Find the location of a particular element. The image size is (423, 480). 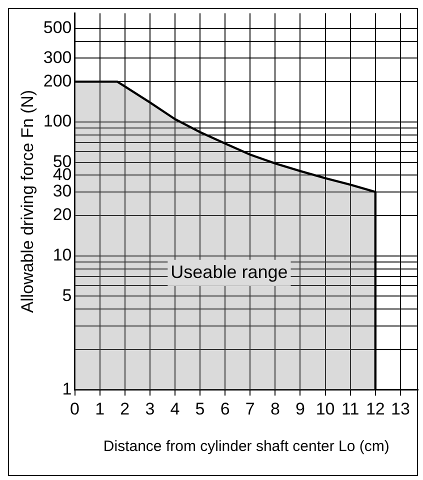

x-tick-label: 13 is located at coordinates (400, 408).